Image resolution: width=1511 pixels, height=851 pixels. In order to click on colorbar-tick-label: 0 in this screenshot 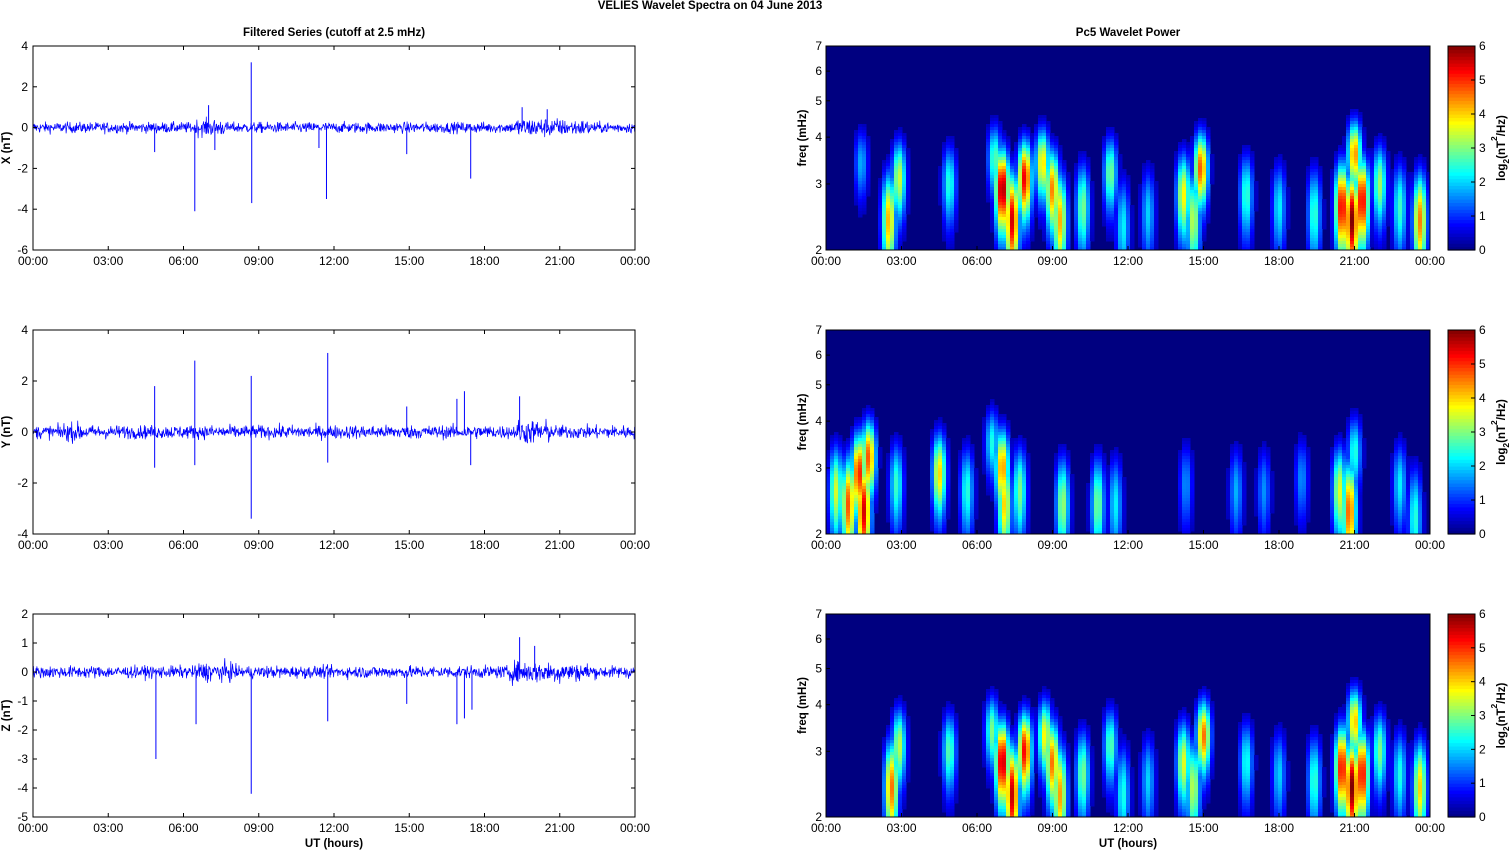, I will do `click(1482, 250)`.